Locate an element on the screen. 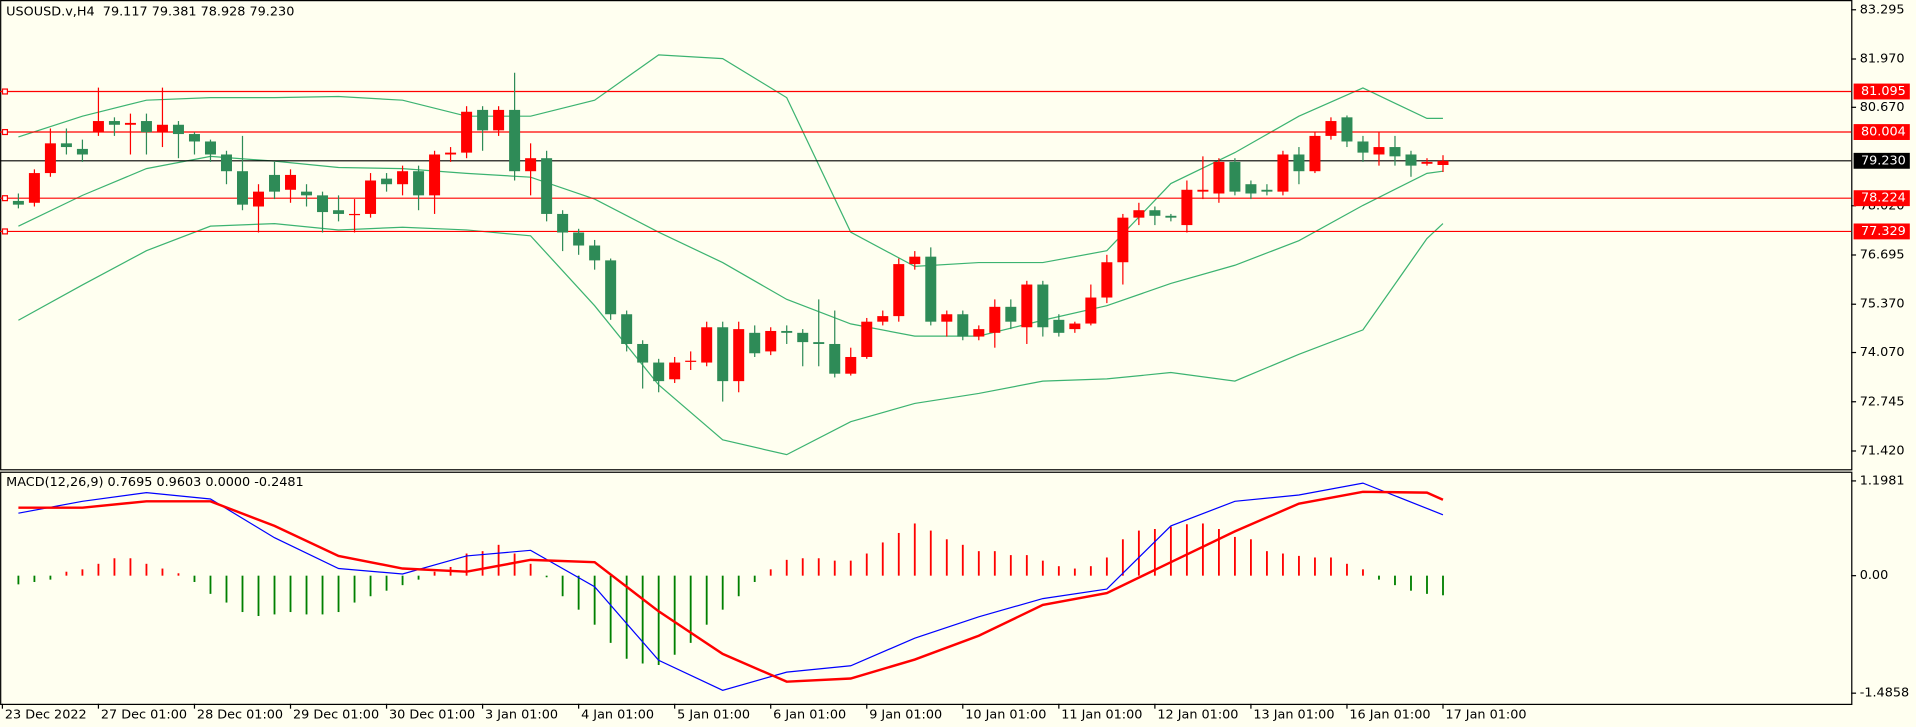  y-tick-label: 81.970 is located at coordinates (1882, 58).